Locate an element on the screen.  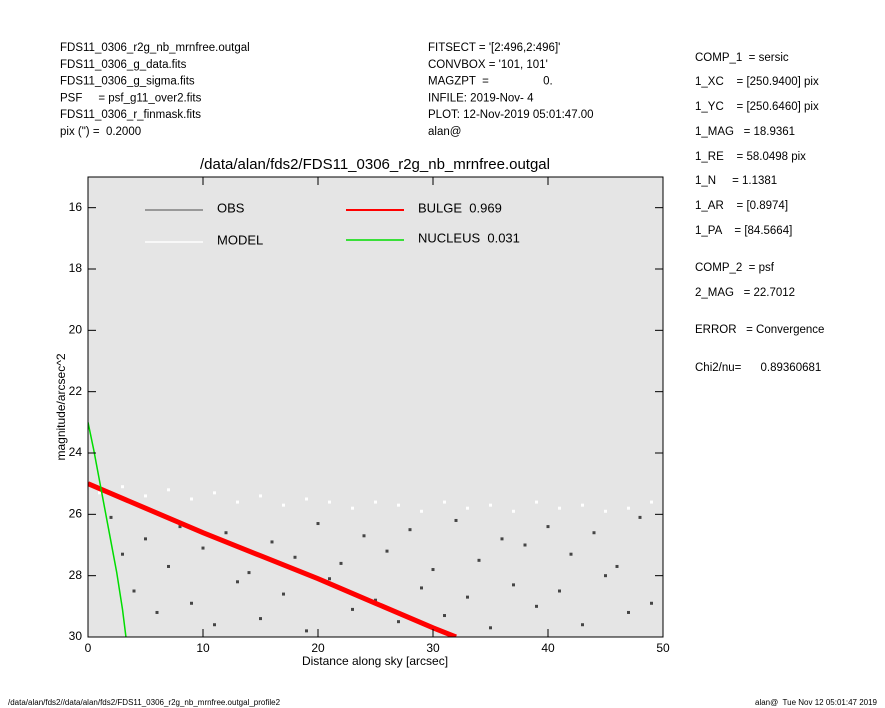
fit-parameter: 1_YC = [250.6460] pix is located at coordinates (757, 107).